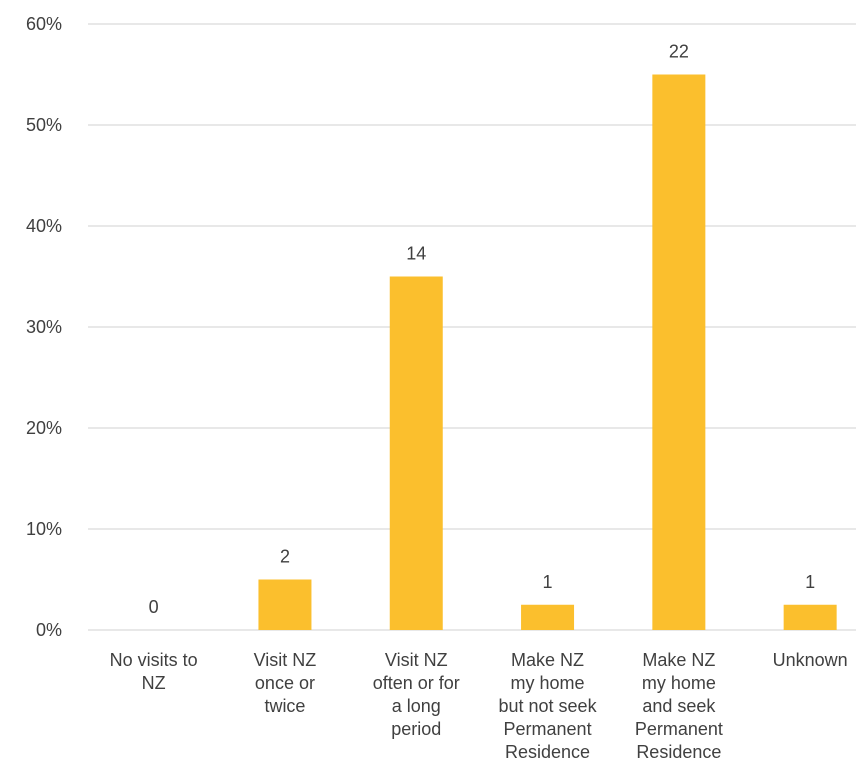 Image resolution: width=856 pixels, height=777 pixels. What do you see at coordinates (284, 706) in the screenshot?
I see `x-tick-label: twice` at bounding box center [284, 706].